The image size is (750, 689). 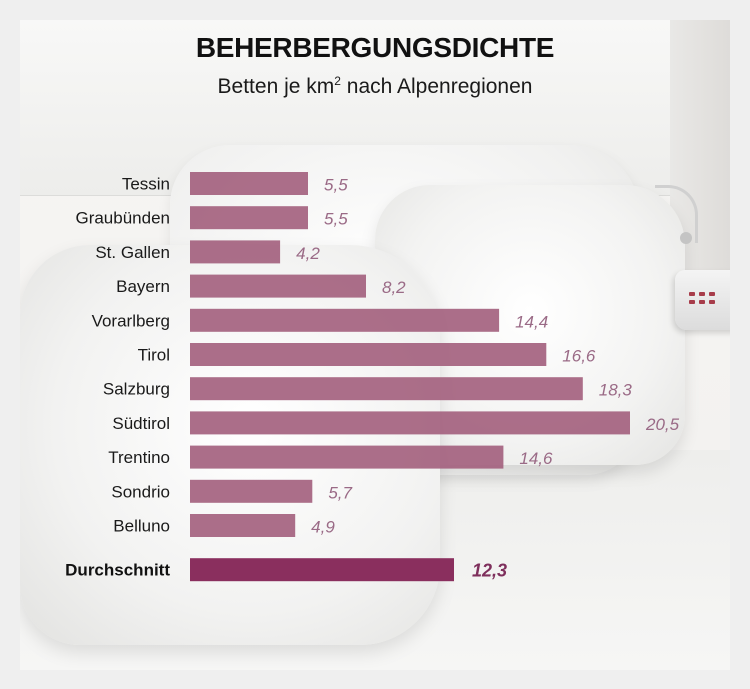 I want to click on reading-lamp-arm, so click(x=676, y=214).